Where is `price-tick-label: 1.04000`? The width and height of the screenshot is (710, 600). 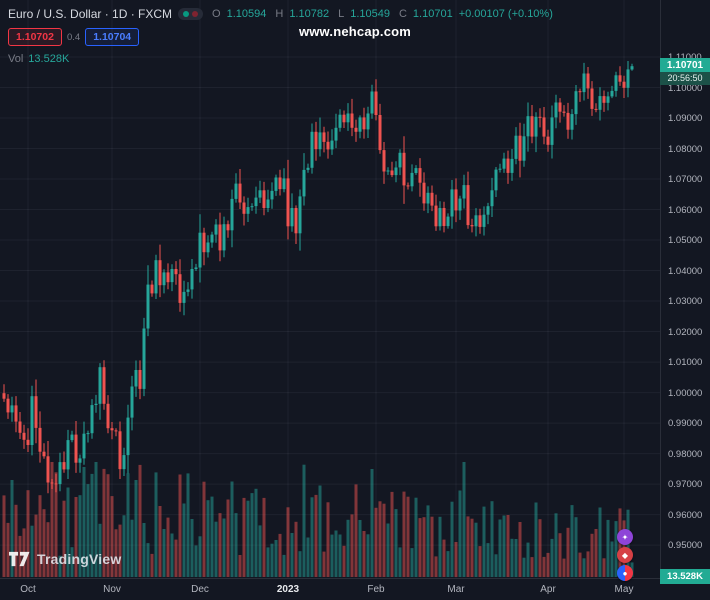
price-tick-label: 1.04000 is located at coordinates (685, 271).